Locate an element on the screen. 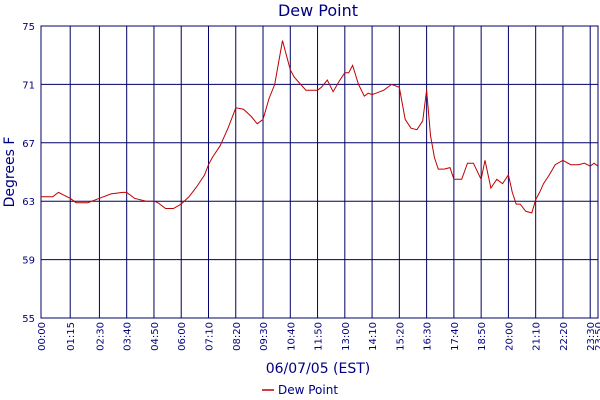  x-tick-label: 02:30 is located at coordinates (100, 336).